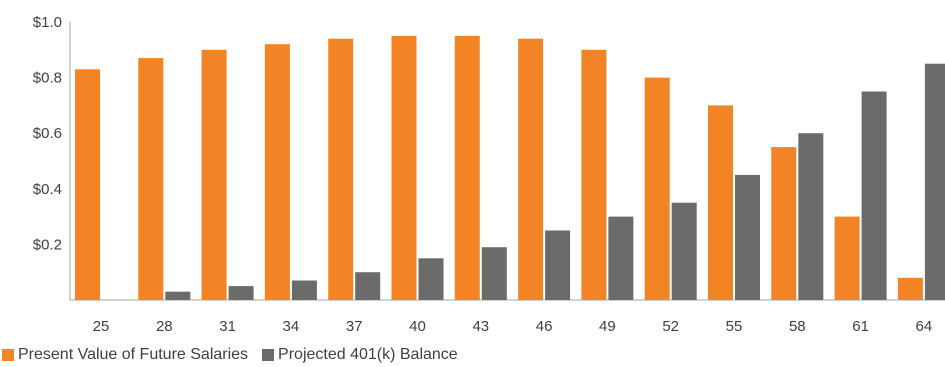 The image size is (945, 367). What do you see at coordinates (47, 189) in the screenshot?
I see `y-tick-label: $0.4` at bounding box center [47, 189].